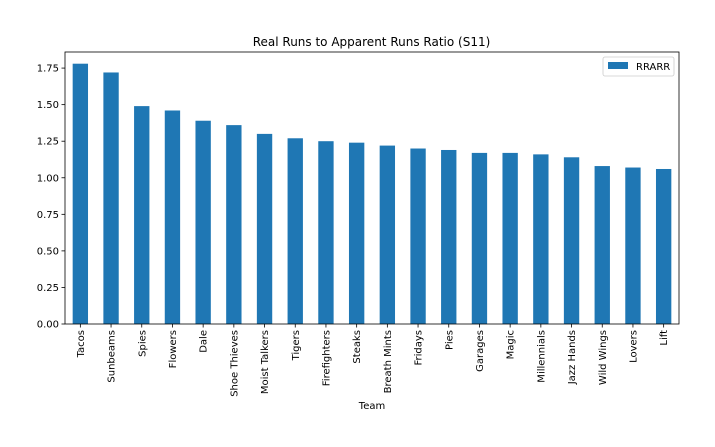 This screenshot has width=715, height=447. What do you see at coordinates (173, 349) in the screenshot?
I see `x-tick-label: Flowers` at bounding box center [173, 349].